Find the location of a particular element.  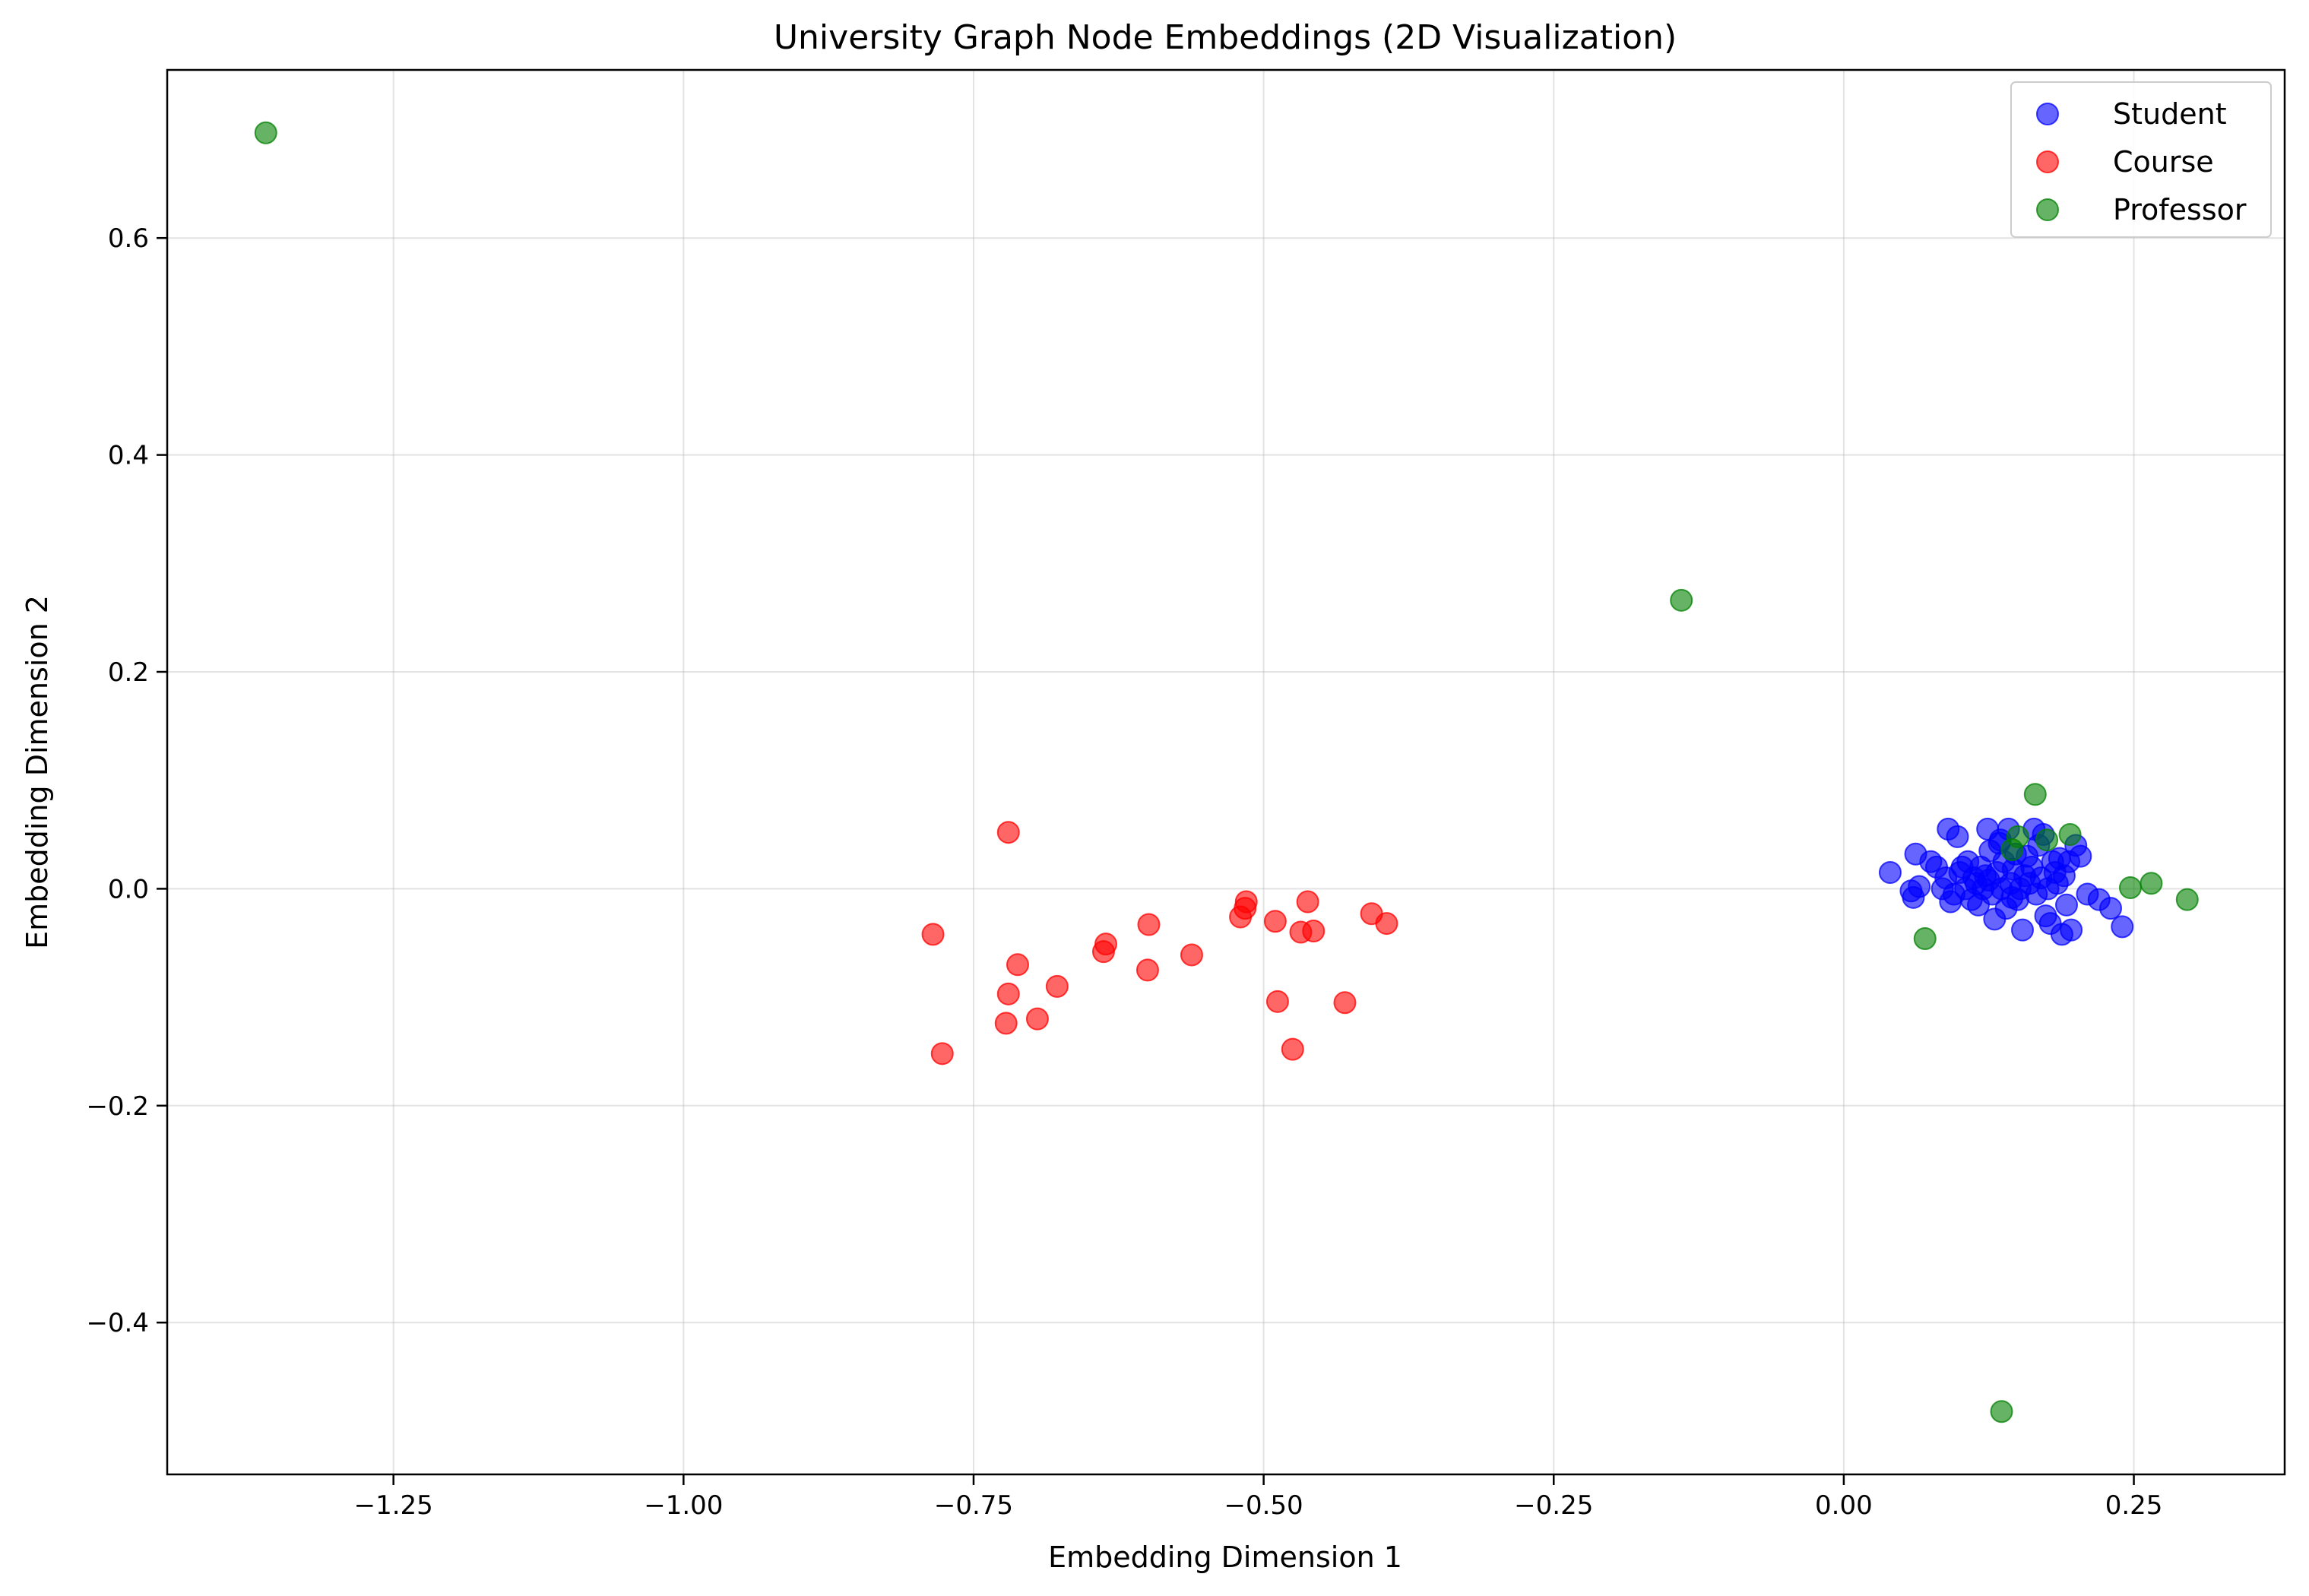

legend-label-course: Course is located at coordinates (2163, 162).